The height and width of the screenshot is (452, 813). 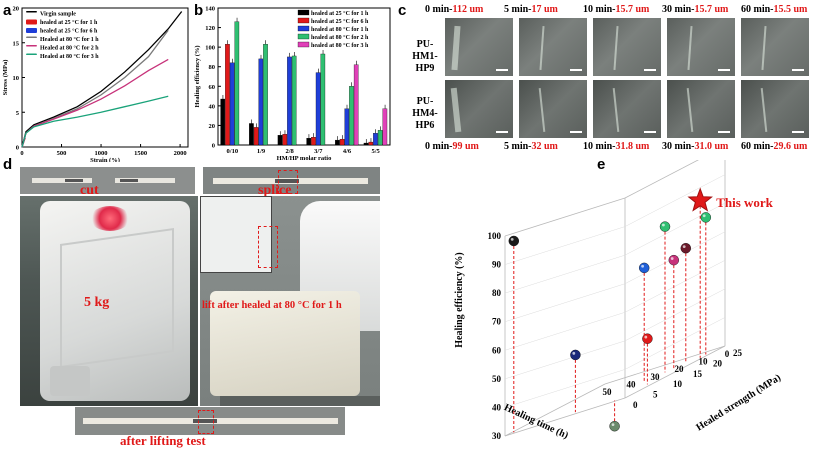 I want to click on z-tick-label: 70, so click(x=497, y=322).